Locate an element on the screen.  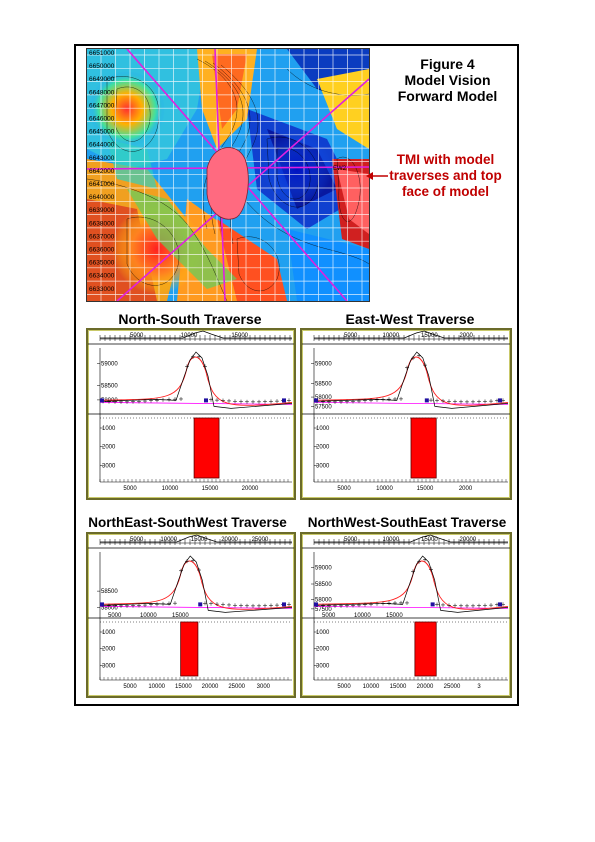
northing-label: 6647000 is located at coordinates (102, 105).